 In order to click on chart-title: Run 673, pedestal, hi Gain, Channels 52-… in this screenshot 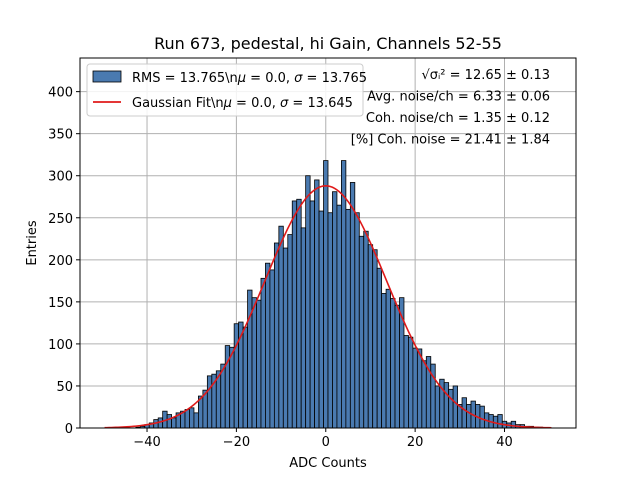, I will do `click(328, 43)`.